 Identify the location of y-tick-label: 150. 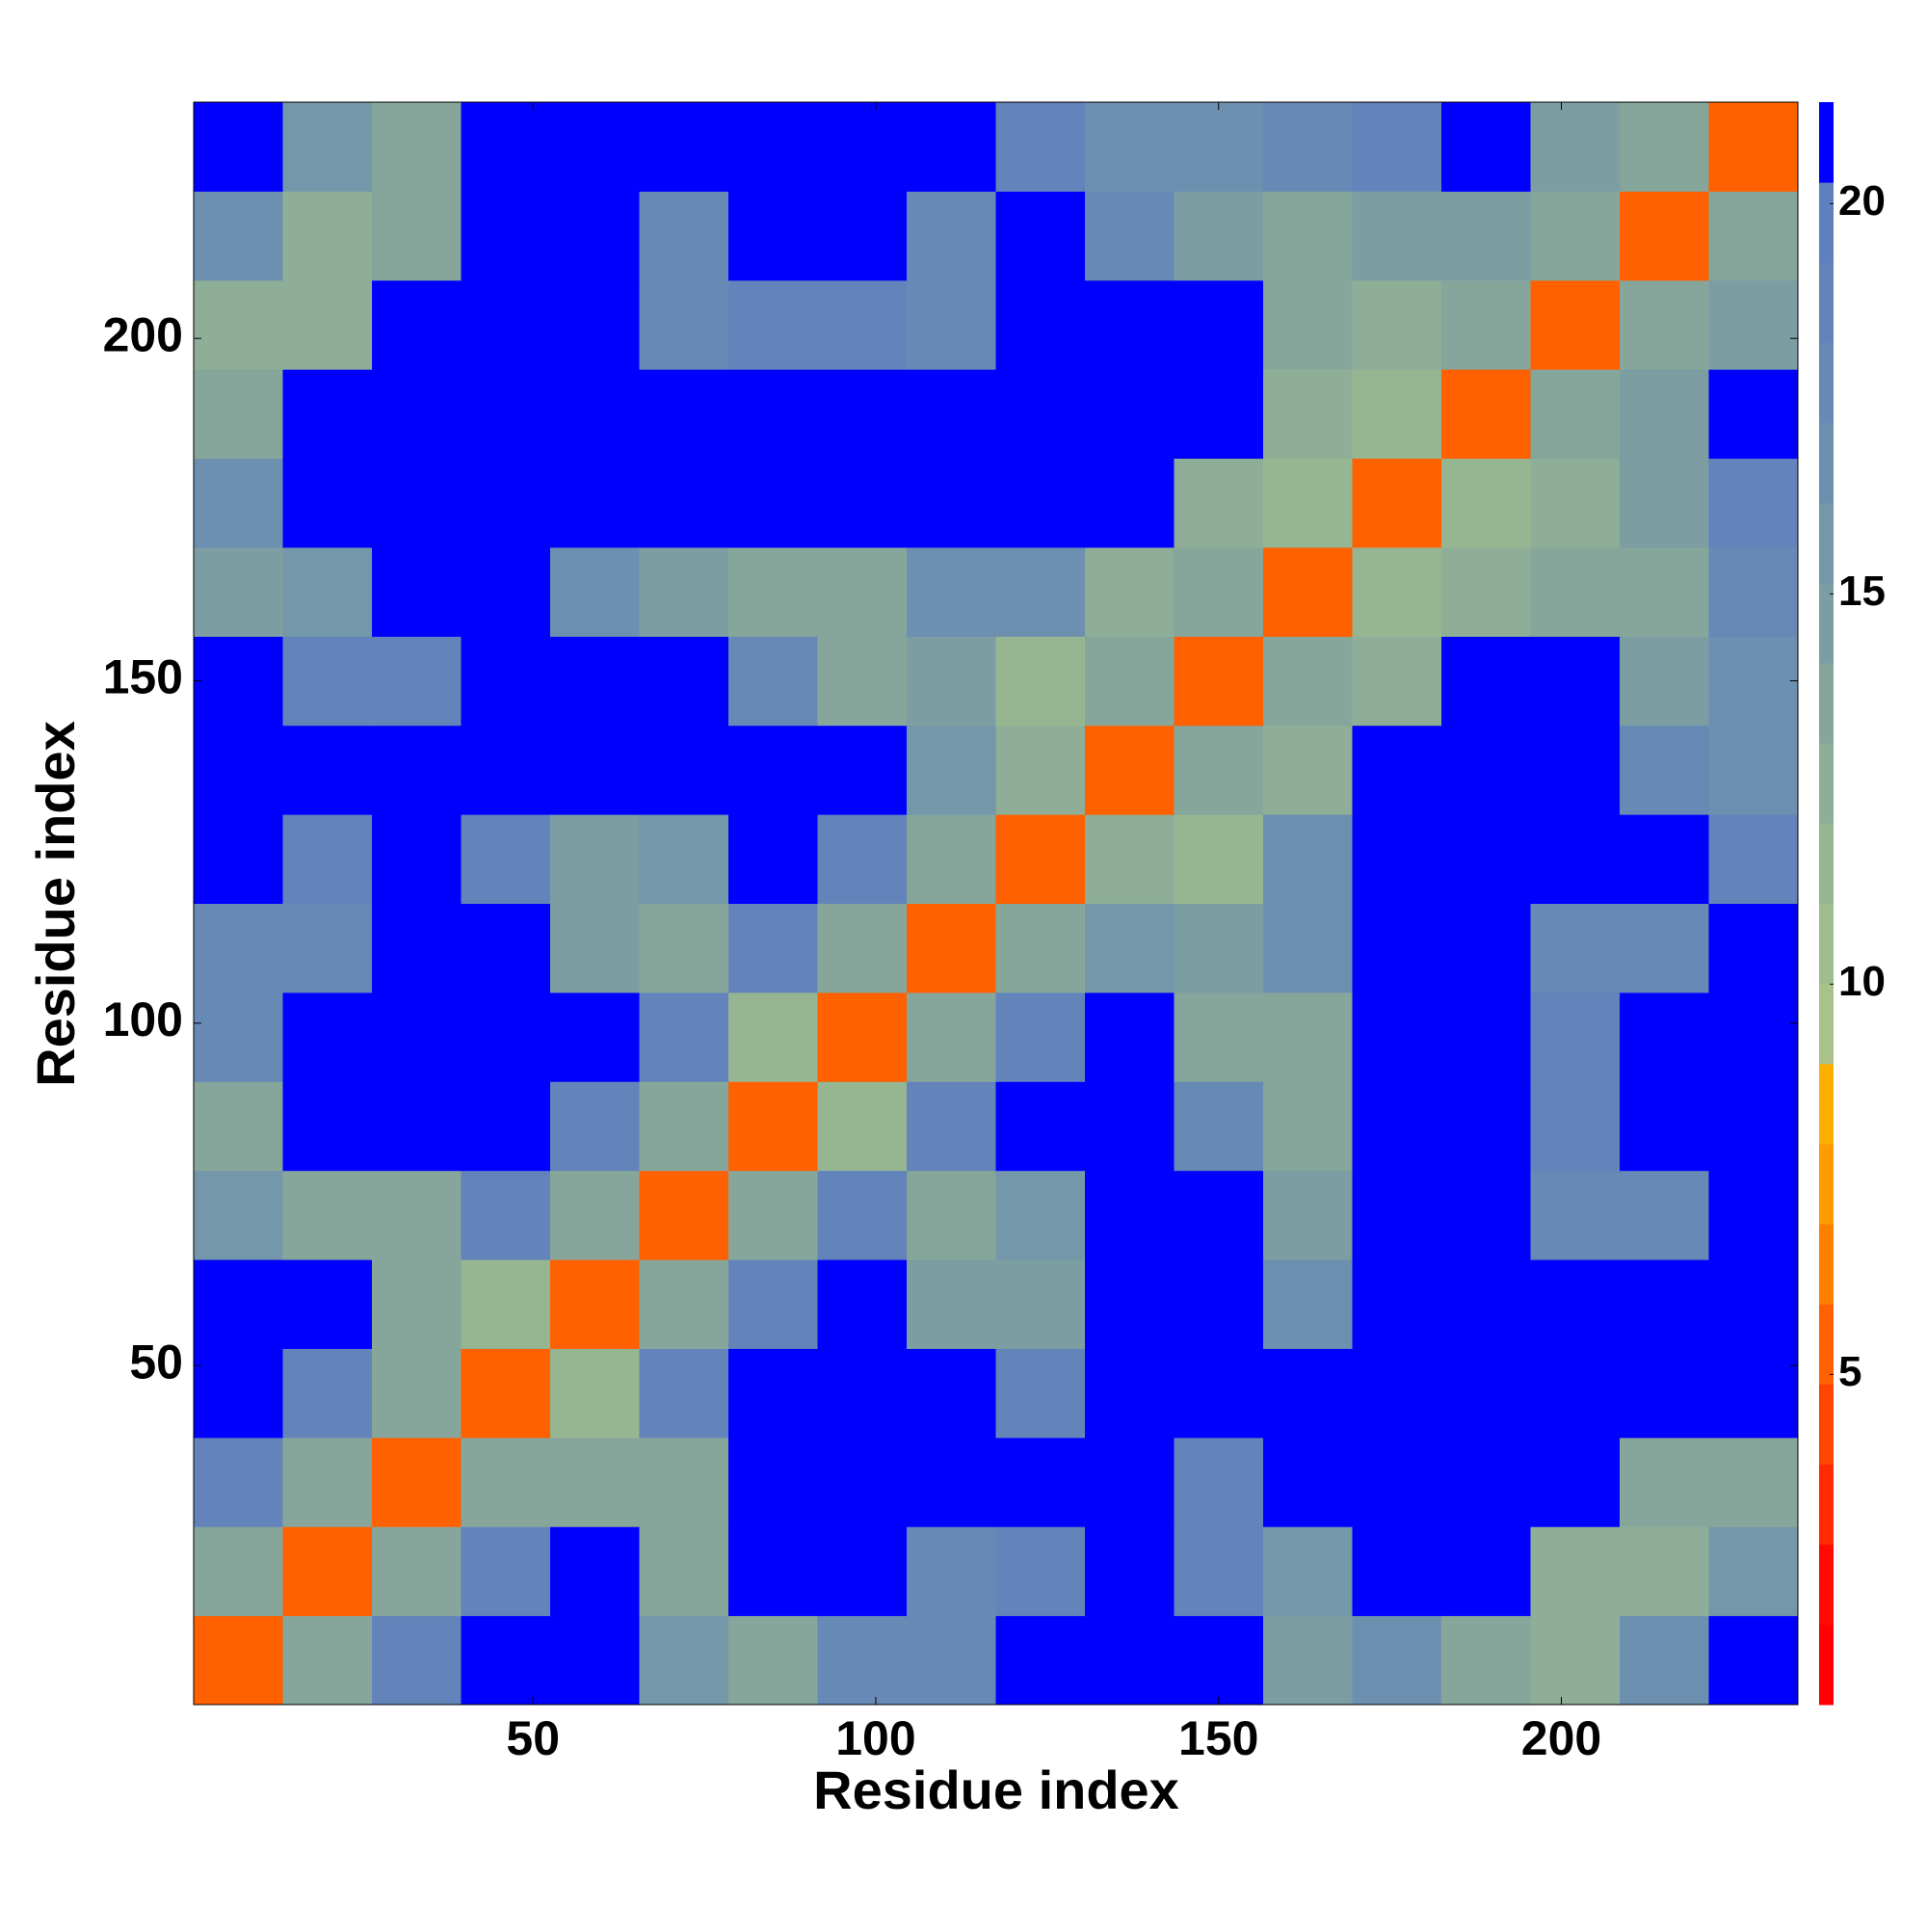
(143, 677).